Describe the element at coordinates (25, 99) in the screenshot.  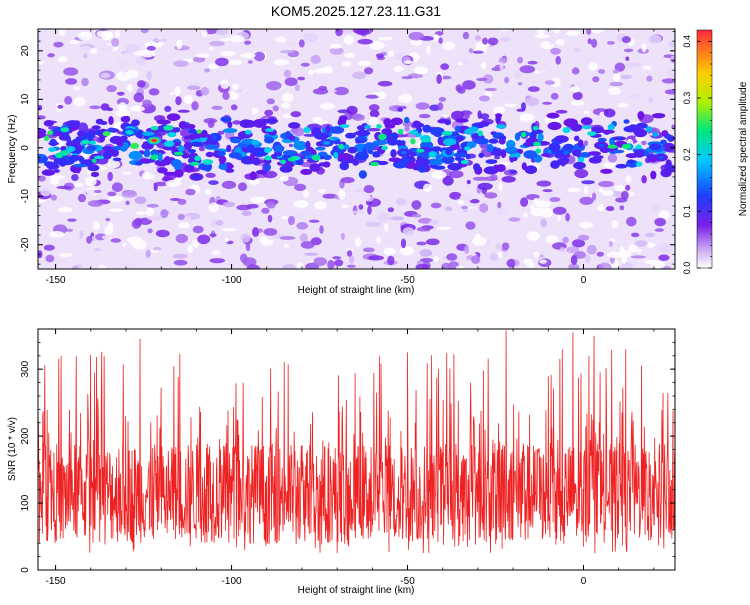
I see `y-tick-label: 10` at that location.